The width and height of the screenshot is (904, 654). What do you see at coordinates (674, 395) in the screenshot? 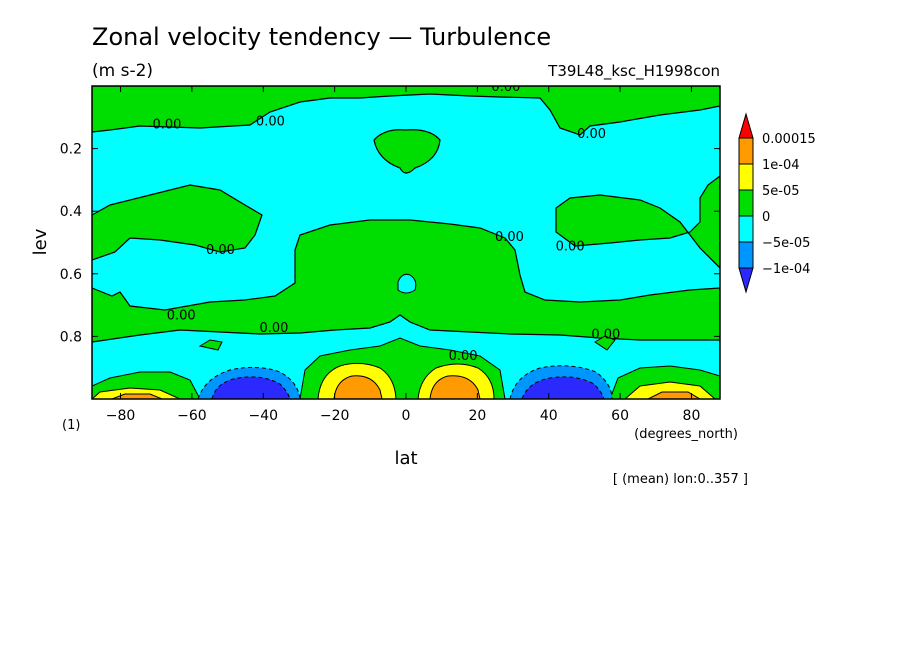
I see `positive-core-north-pole` at bounding box center [674, 395].